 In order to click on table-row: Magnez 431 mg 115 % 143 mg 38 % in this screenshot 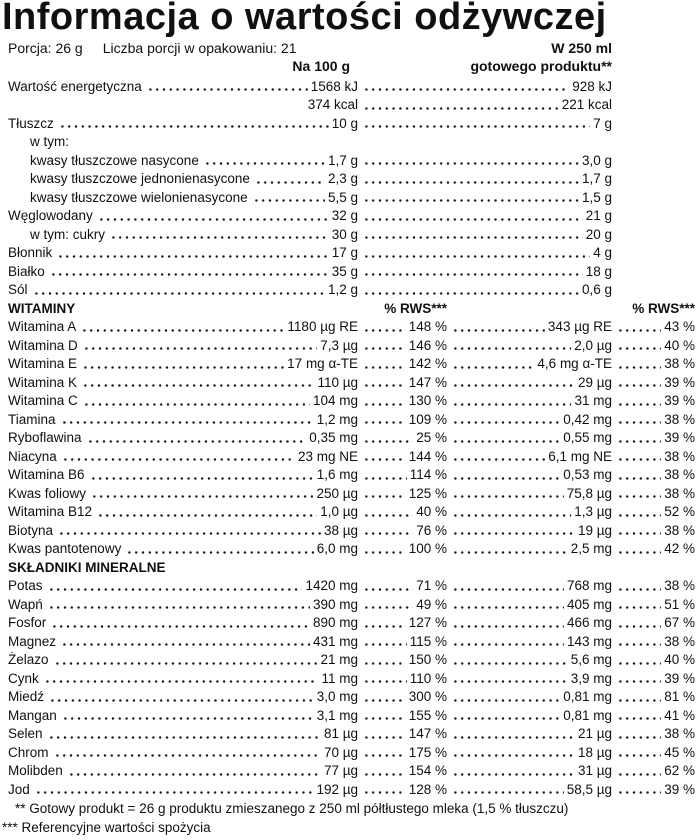, I will do `click(350, 641)`.